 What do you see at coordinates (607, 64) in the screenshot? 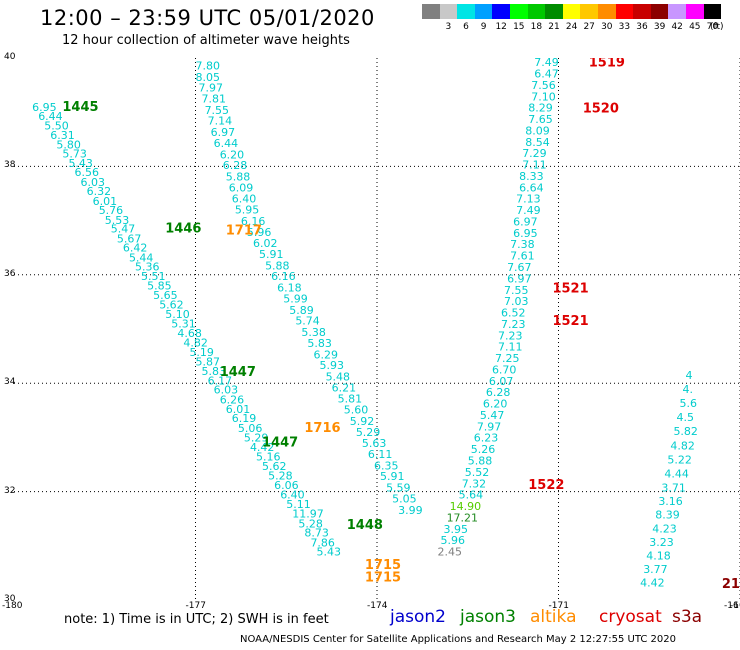
I see `pass-time-label: 1519` at bounding box center [607, 64].